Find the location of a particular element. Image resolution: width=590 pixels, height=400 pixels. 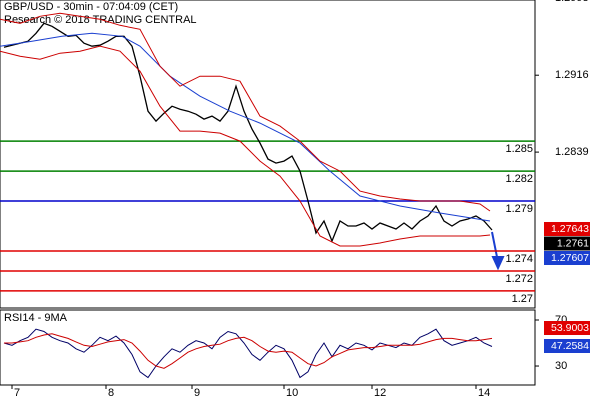

level-label: 1.274 is located at coordinates (519, 259).